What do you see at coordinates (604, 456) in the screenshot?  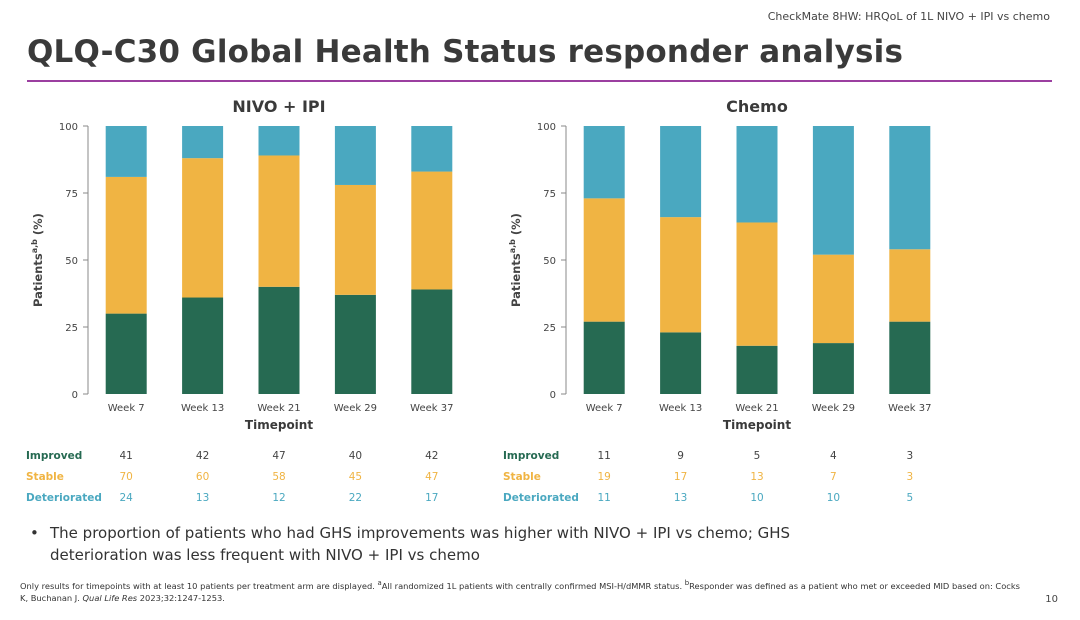 I see `count-cell-improved: 11` at bounding box center [604, 456].